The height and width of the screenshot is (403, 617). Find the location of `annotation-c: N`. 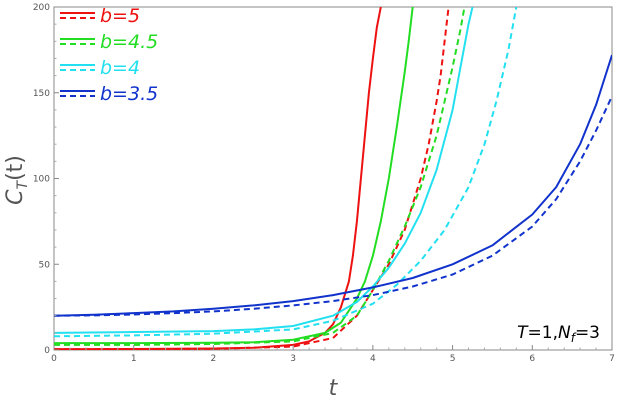

annotation-c: N is located at coordinates (564, 333).